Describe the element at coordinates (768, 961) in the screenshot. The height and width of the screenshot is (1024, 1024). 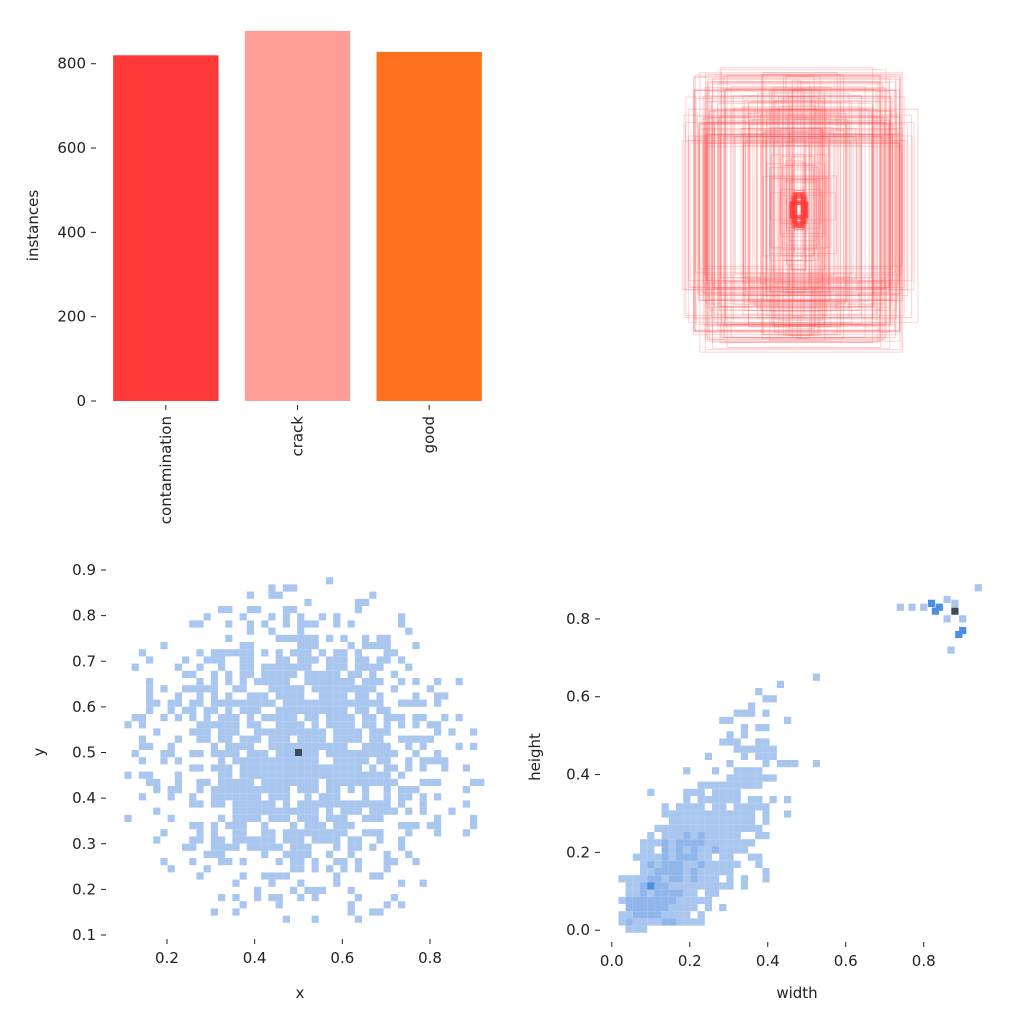
I see `x-tick-label: 0.4` at that location.